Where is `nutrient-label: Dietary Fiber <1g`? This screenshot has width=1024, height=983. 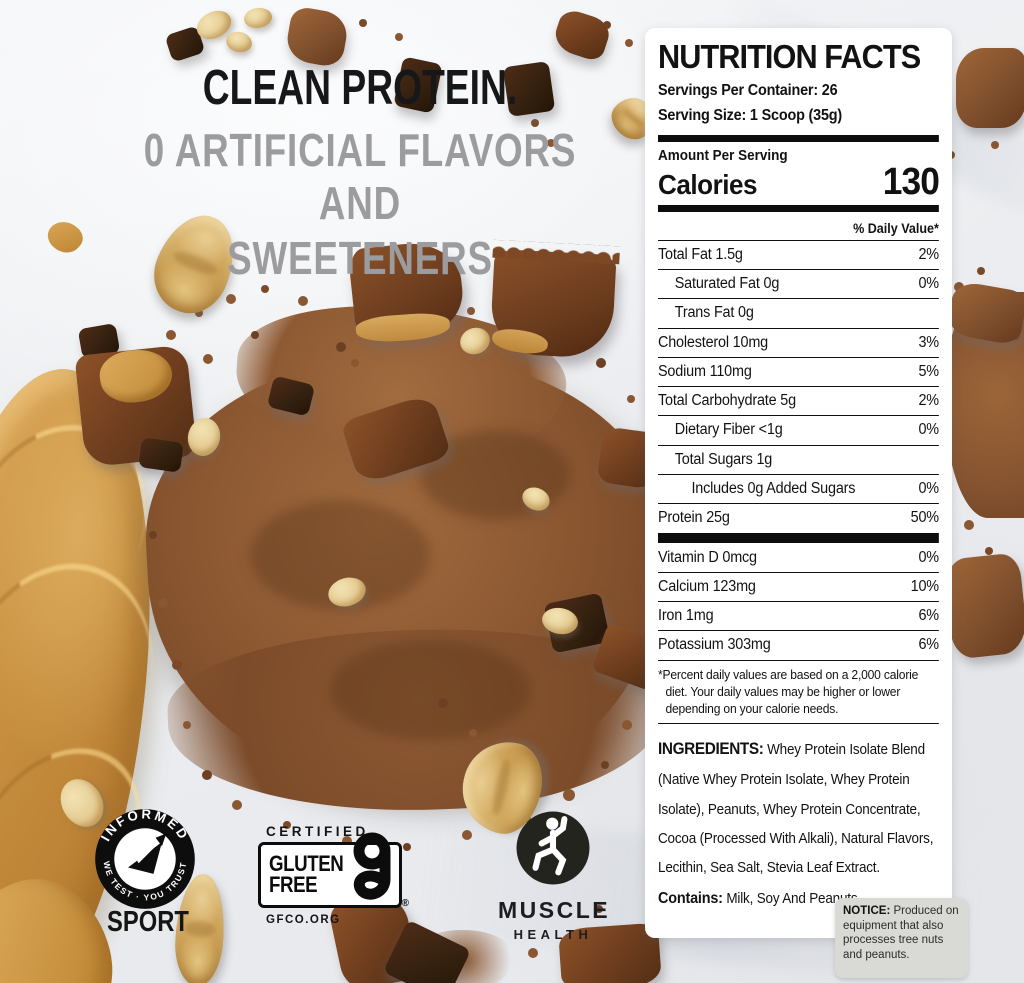
nutrient-label: Dietary Fiber <1g is located at coordinates (728, 430).